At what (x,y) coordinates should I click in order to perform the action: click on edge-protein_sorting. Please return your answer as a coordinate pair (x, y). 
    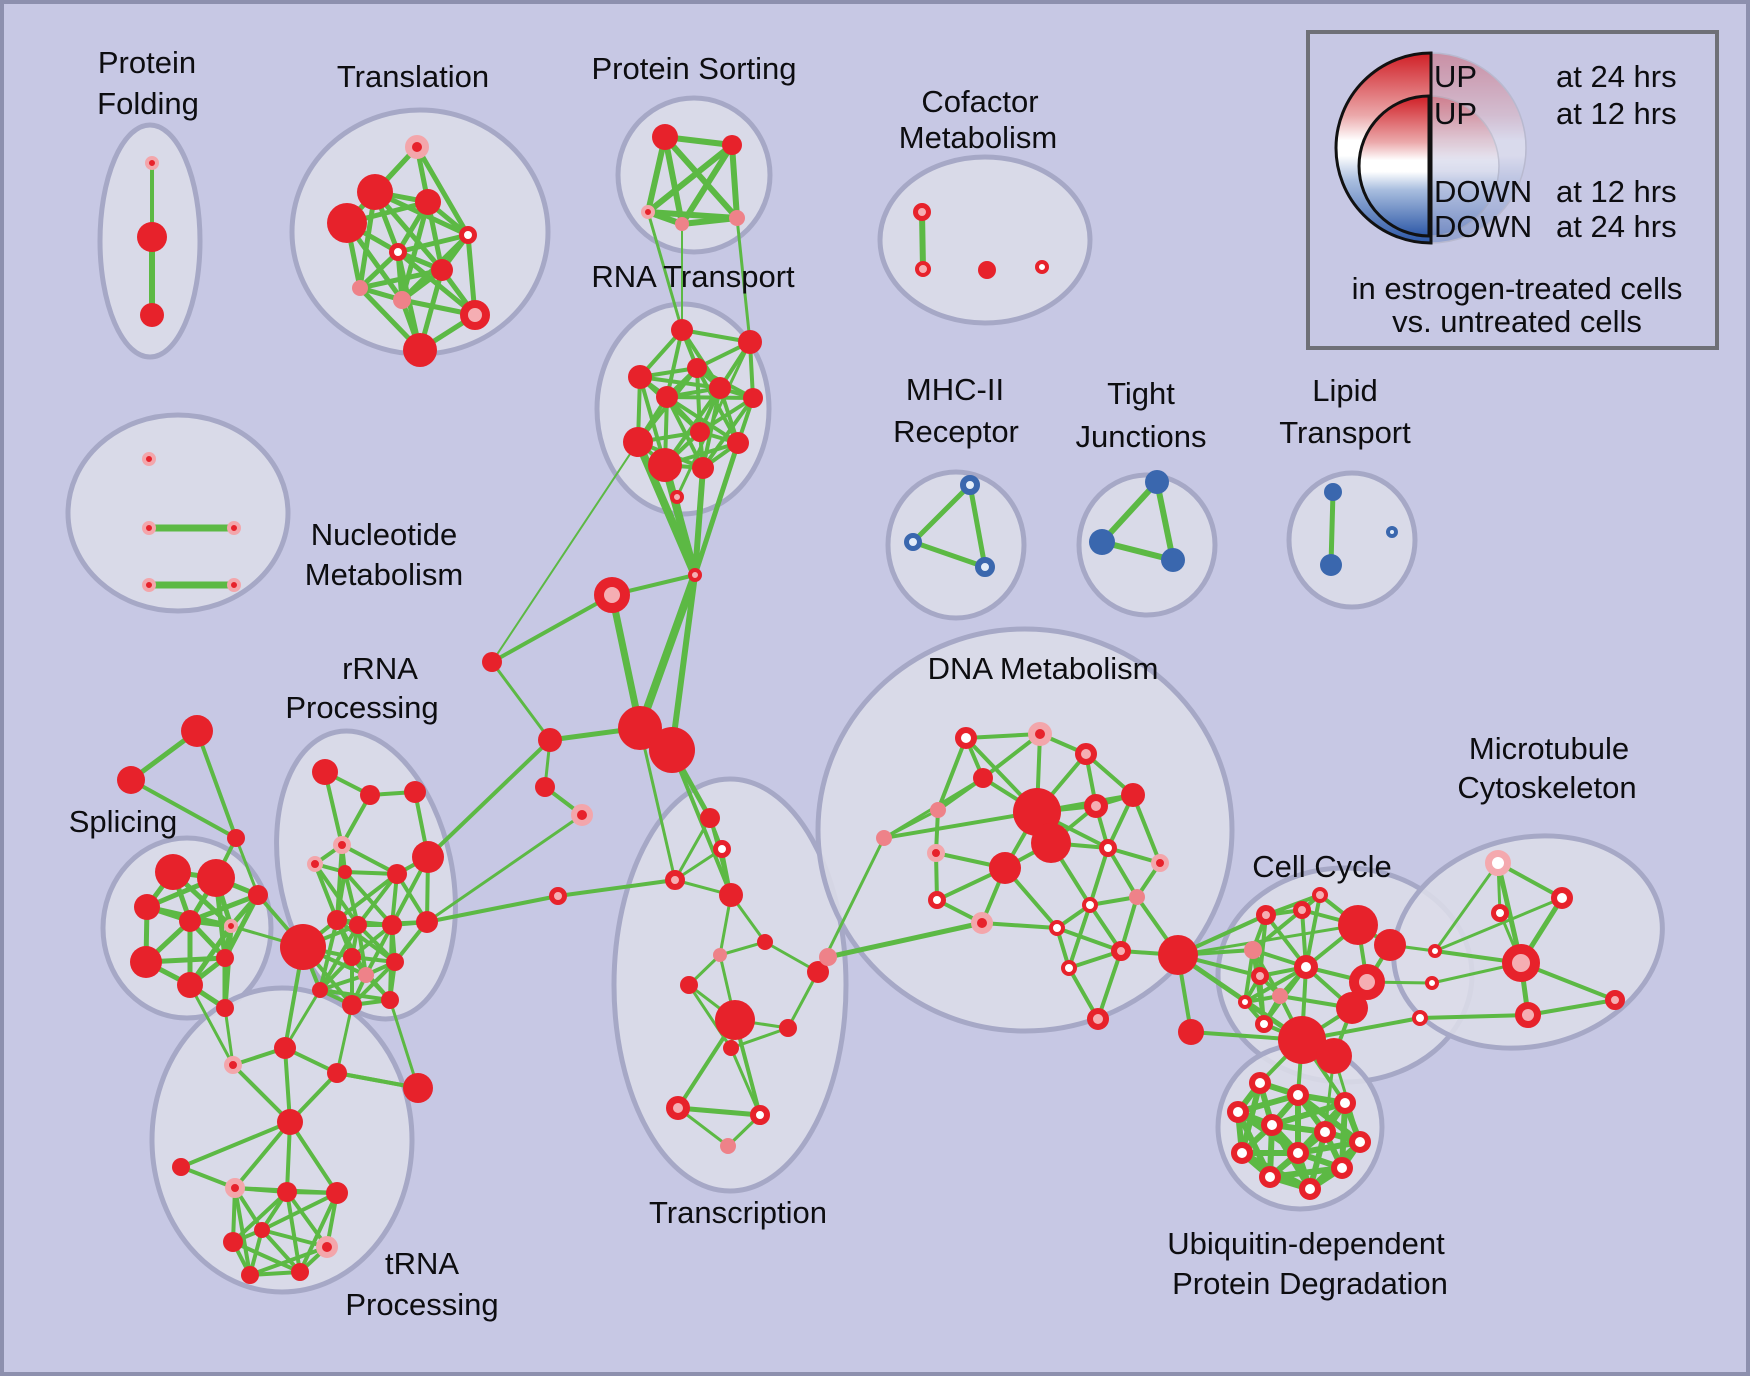
    Looking at the image, I should click on (707, 184).